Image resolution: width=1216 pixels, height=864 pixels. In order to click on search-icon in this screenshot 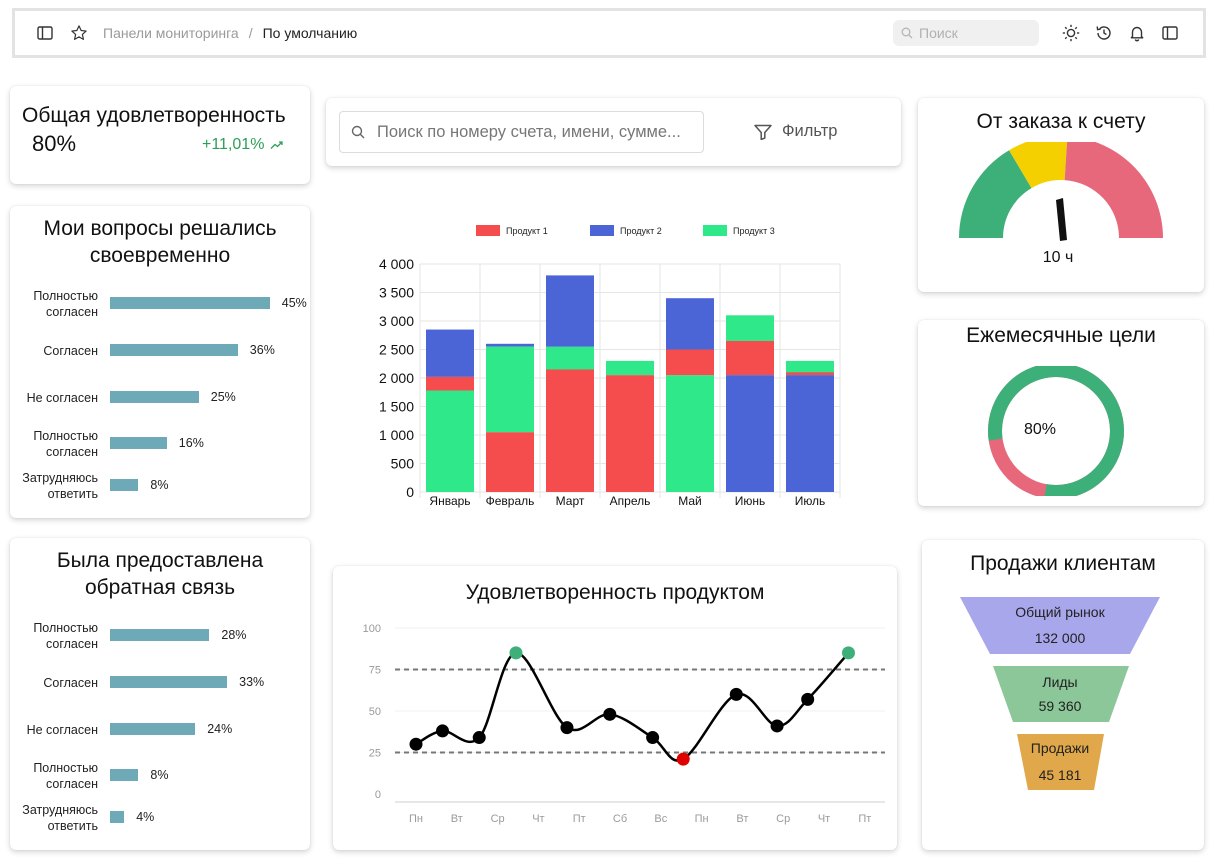, I will do `click(358, 132)`.